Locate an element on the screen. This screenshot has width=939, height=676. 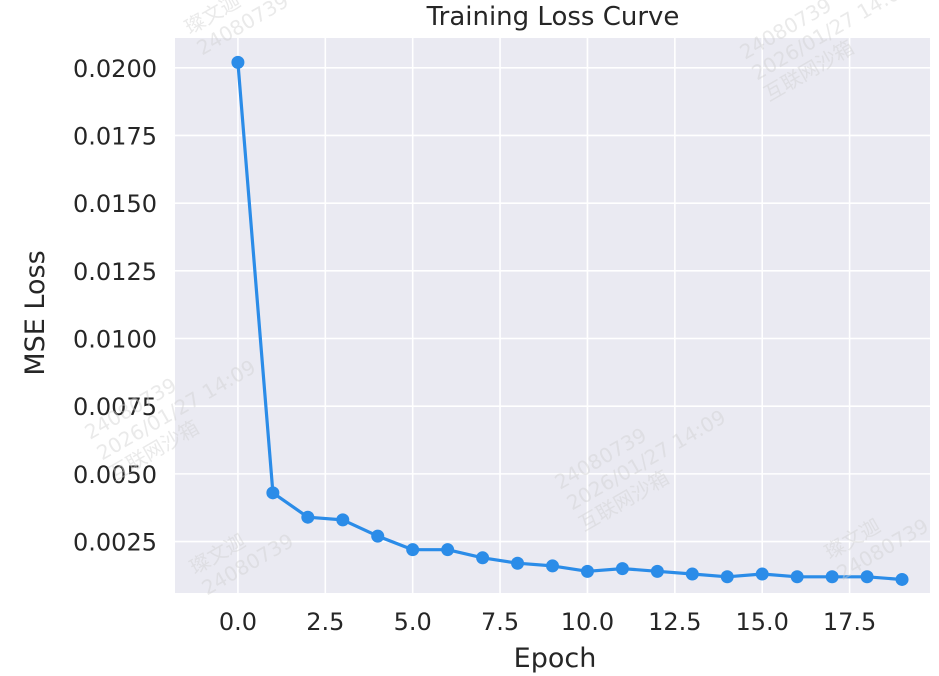
y-tick-label: 0.0175 is located at coordinates (115, 136).